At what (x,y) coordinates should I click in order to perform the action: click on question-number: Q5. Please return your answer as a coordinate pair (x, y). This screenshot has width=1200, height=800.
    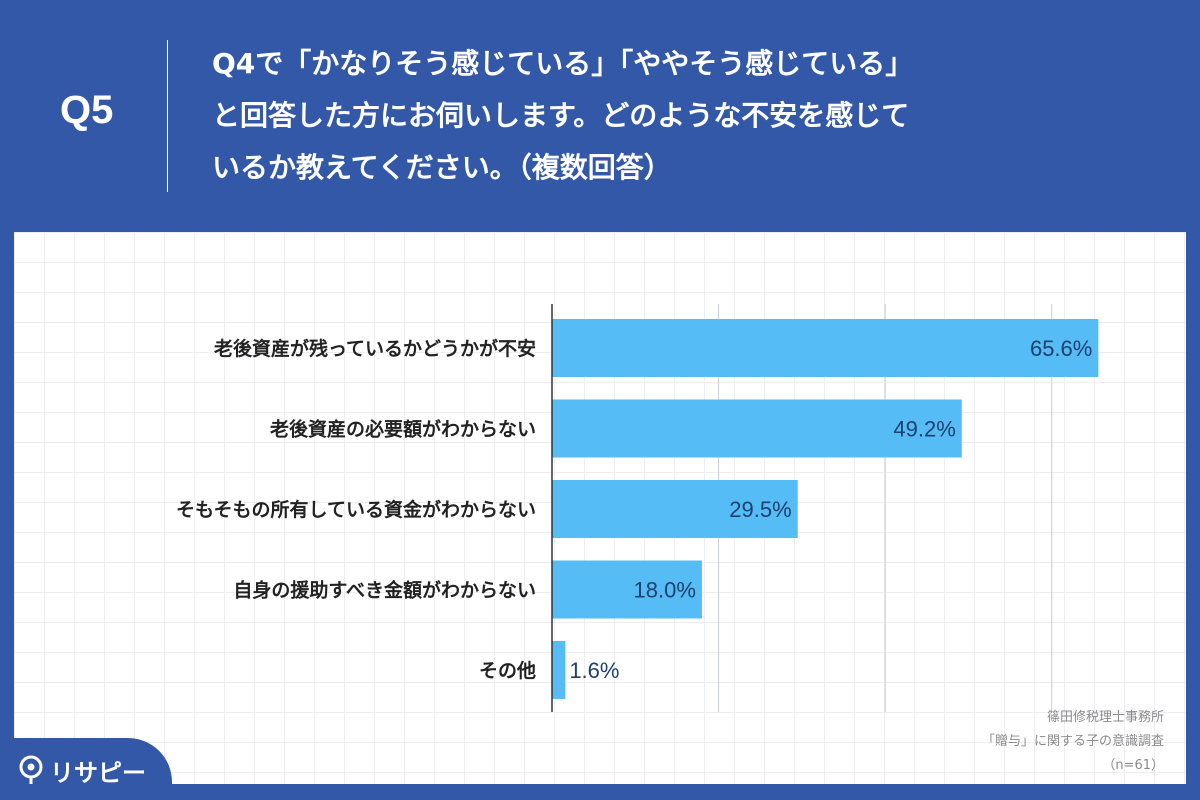
    Looking at the image, I should click on (87, 110).